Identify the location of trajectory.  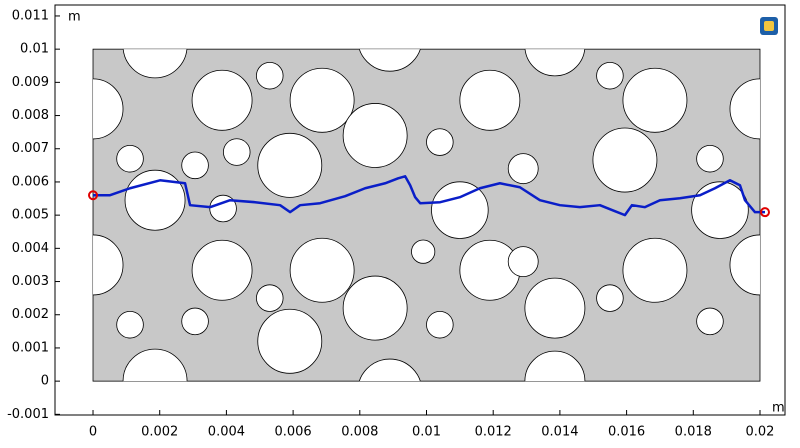
(429, 196).